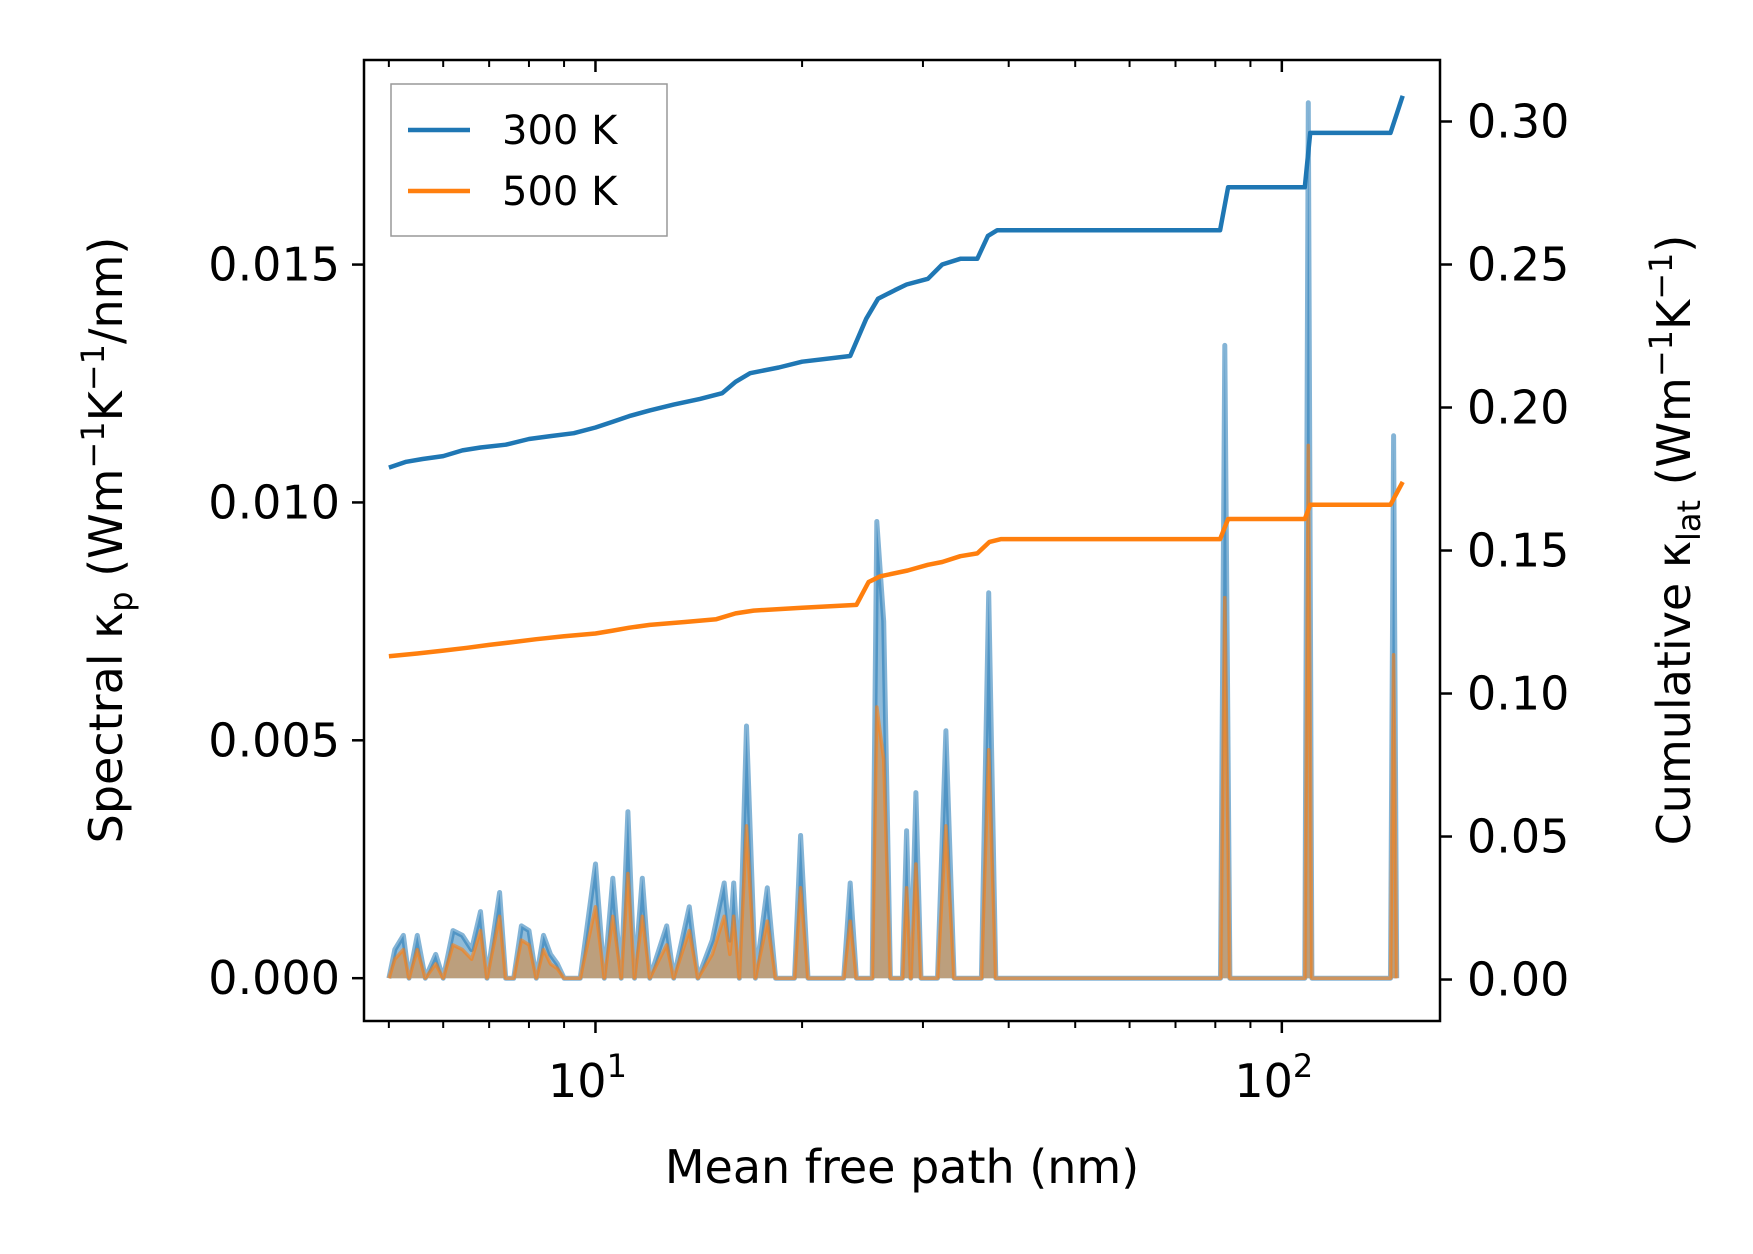 The width and height of the screenshot is (1753, 1254). Describe the element at coordinates (1518, 694) in the screenshot. I see `y-right-tick-label-2: 0.10` at that location.